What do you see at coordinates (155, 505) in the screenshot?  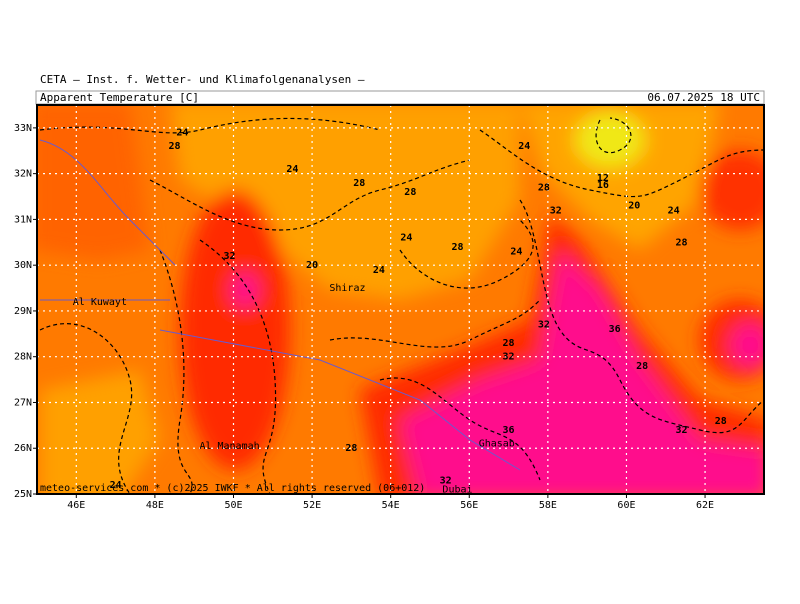 I see `lon-label: 48E` at bounding box center [155, 505].